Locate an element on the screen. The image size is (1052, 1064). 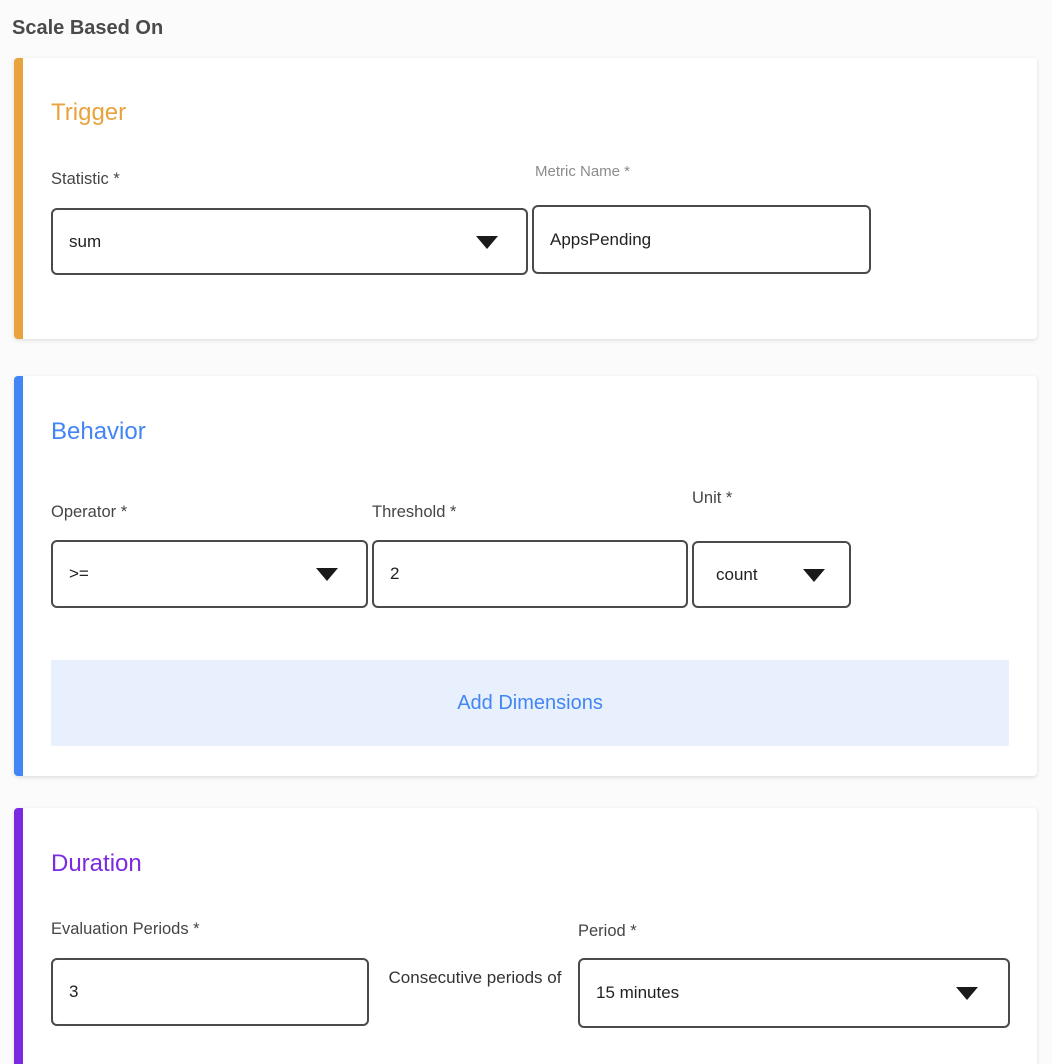
unit-select: count is located at coordinates (771, 574).